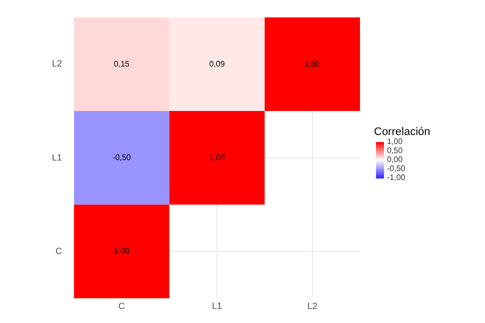 This screenshot has height=323, width=485. I want to click on x-tick-label: L1, so click(217, 306).